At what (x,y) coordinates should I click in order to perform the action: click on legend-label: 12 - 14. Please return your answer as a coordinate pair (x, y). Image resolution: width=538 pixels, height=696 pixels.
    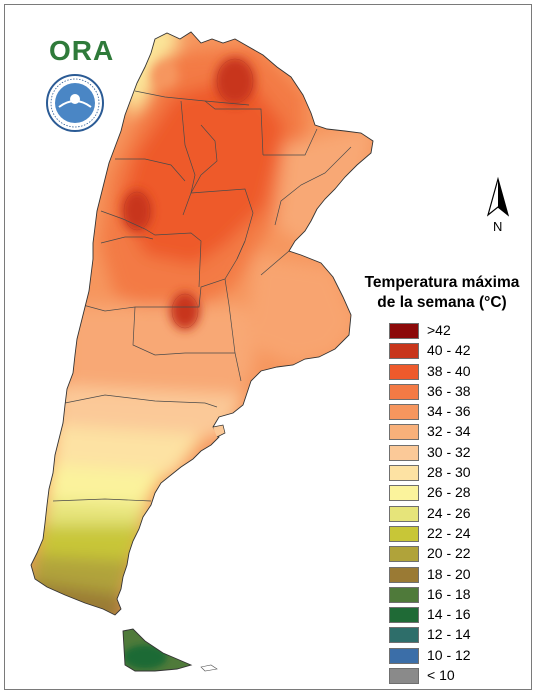
    Looking at the image, I should click on (449, 634).